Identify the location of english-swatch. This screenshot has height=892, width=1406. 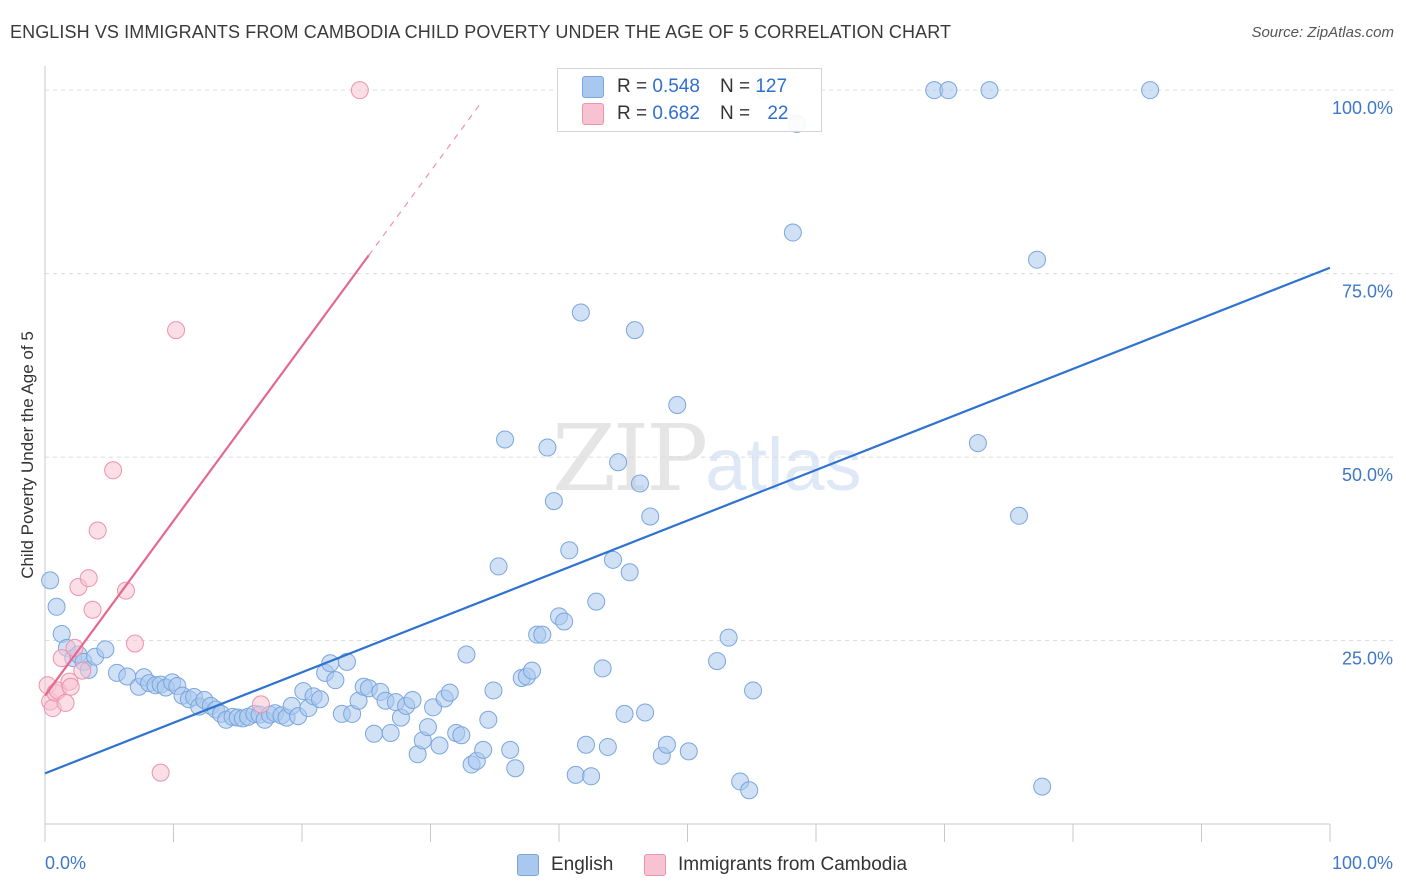
(593, 87).